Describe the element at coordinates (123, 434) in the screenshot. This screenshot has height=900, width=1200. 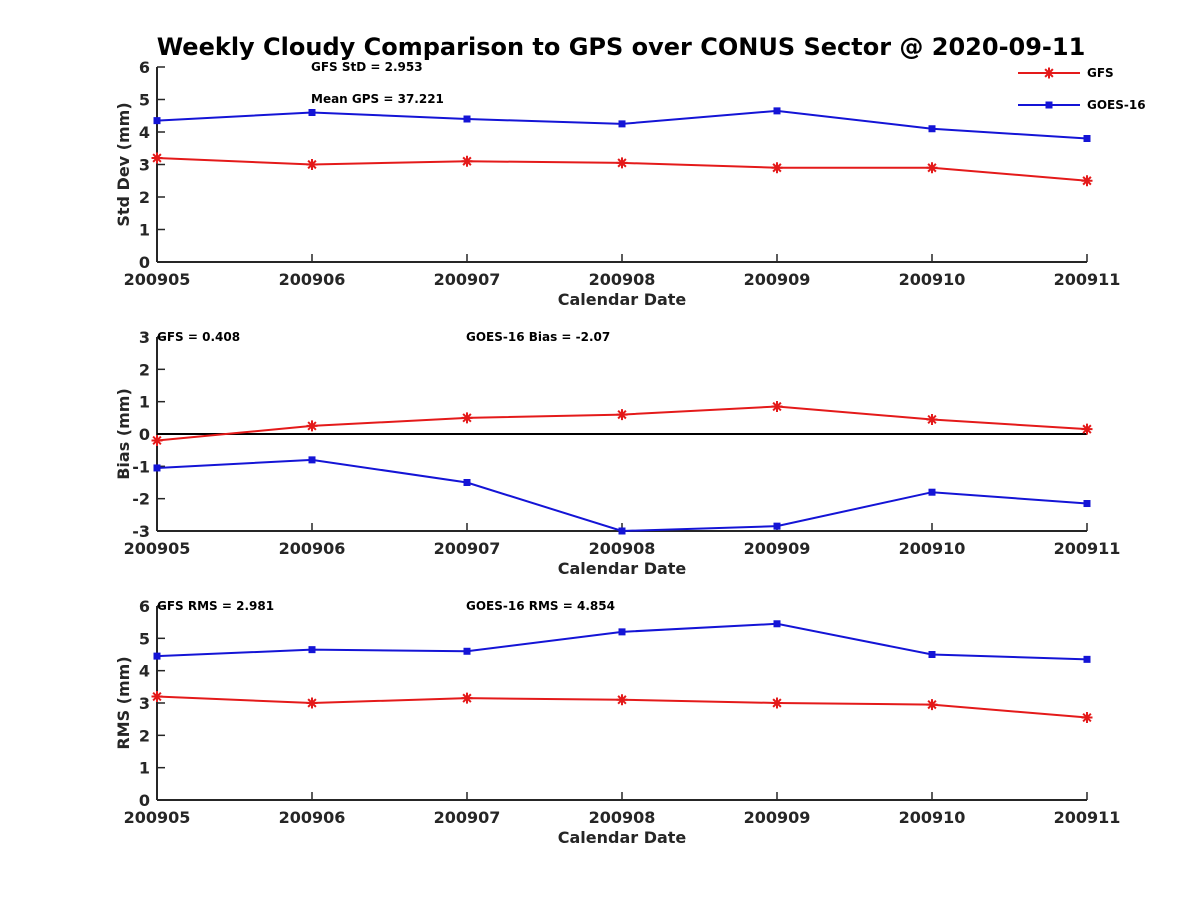
I see `y-axis-label: Bias (mm)` at that location.